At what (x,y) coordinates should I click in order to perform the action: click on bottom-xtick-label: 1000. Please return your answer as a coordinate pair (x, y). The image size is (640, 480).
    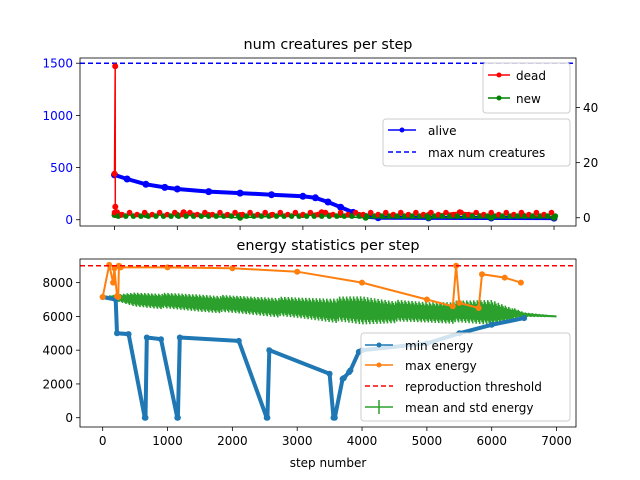
    Looking at the image, I should click on (167, 441).